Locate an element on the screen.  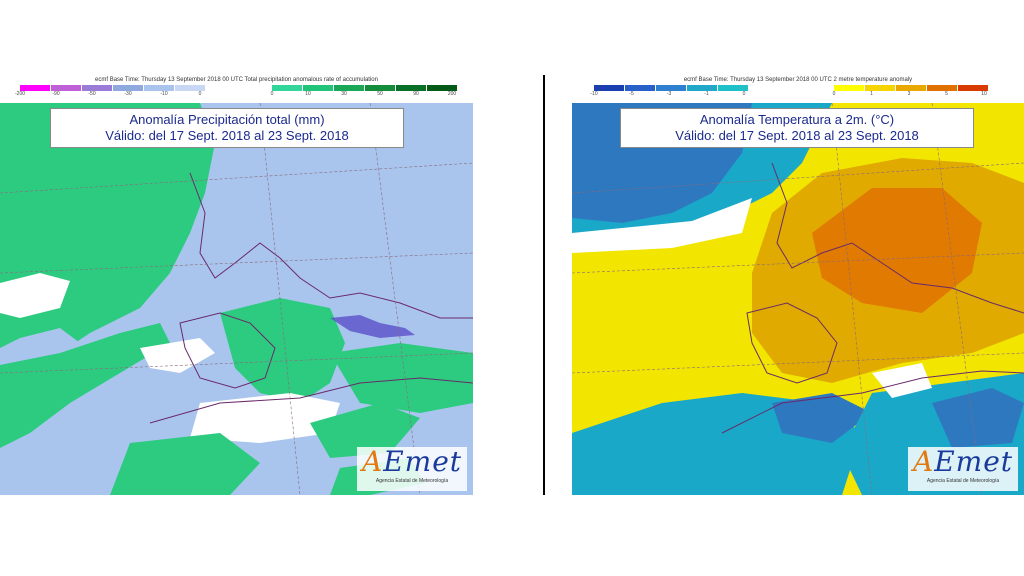
scale-tick-label: -3 is located at coordinates (669, 94).